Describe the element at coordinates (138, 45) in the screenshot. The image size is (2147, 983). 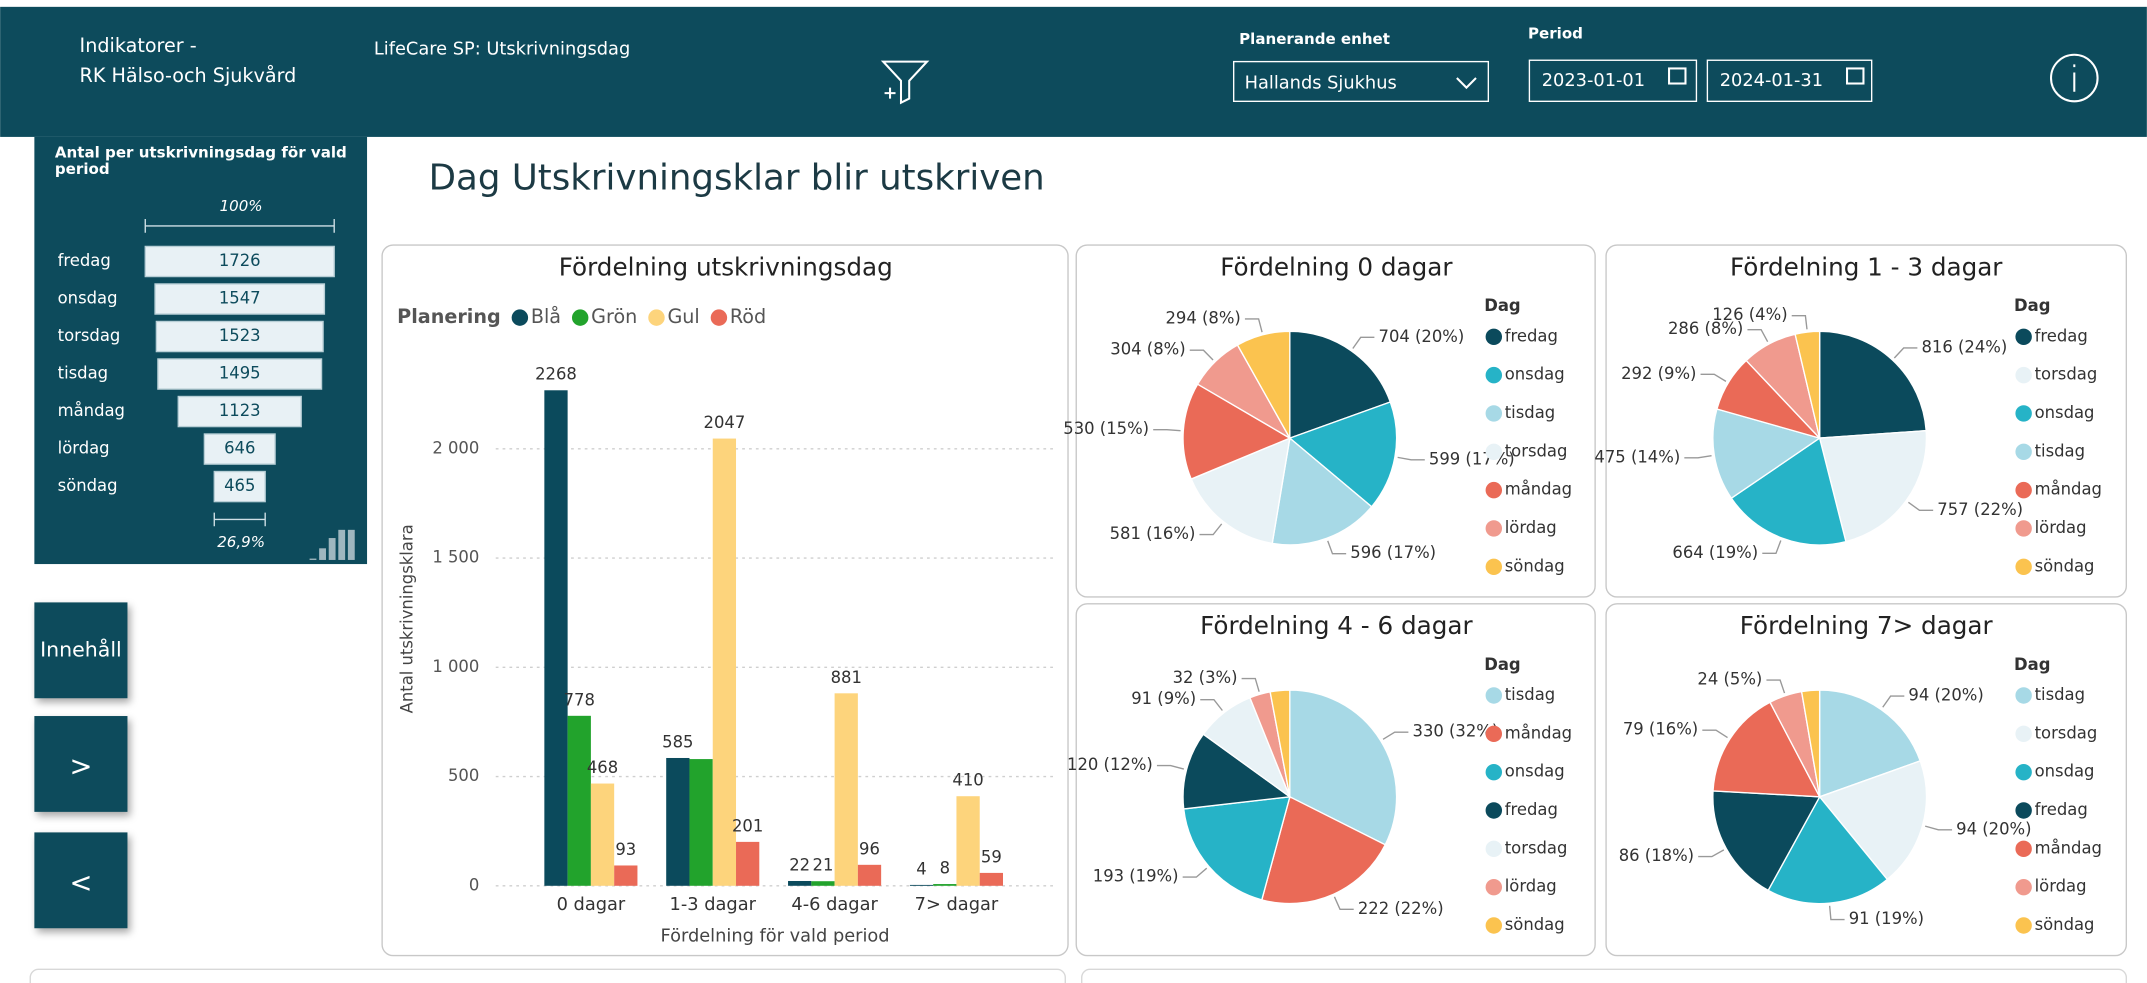
I see `header-title: Indikatorer -` at that location.